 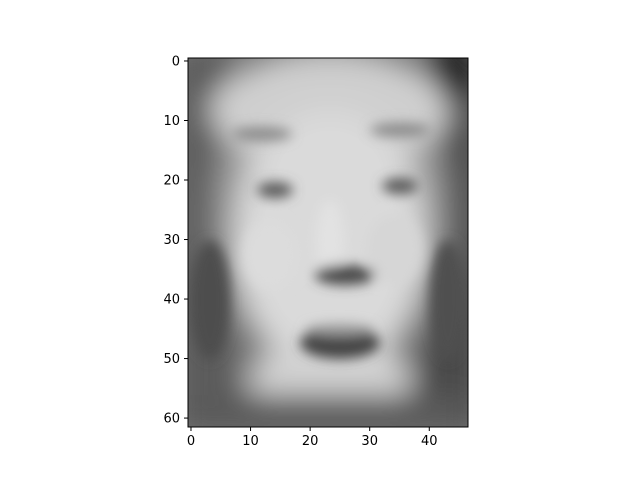 What do you see at coordinates (171, 300) in the screenshot?
I see `y-tick-label: 40` at bounding box center [171, 300].